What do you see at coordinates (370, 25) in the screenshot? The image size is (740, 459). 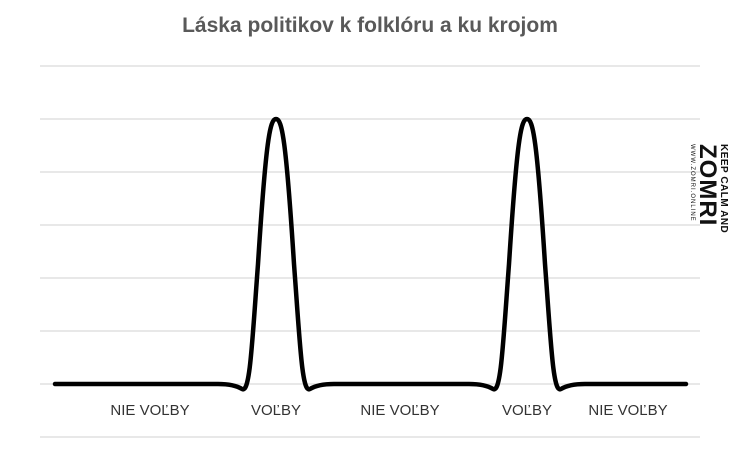 I see `chart-title: Láska politikov k folklóru a ku krojom` at bounding box center [370, 25].